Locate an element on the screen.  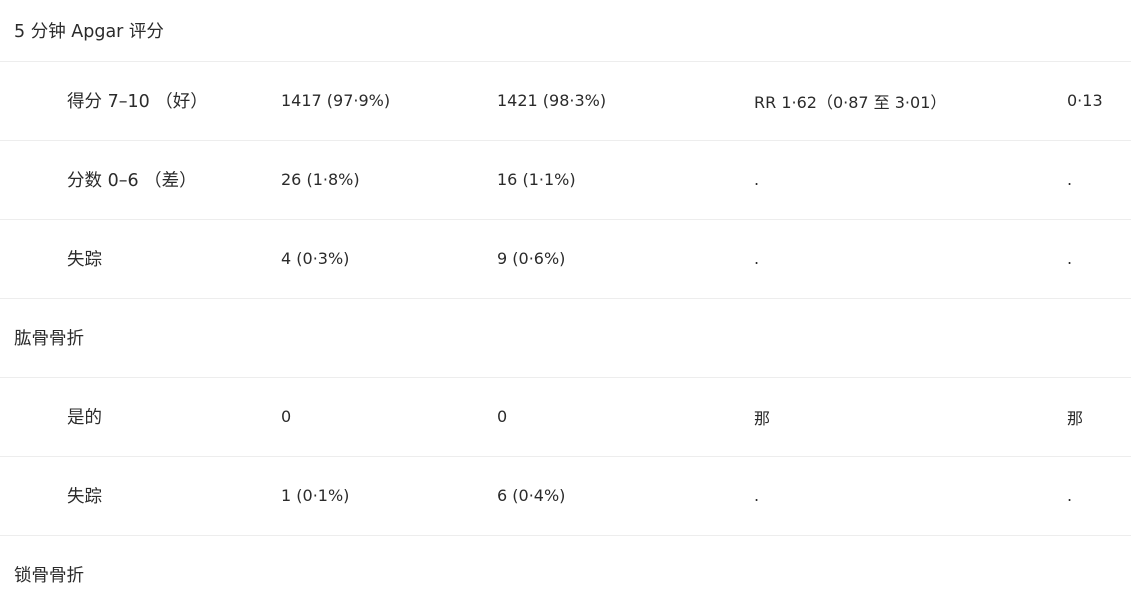
effect-estimate: RR 1·62（0·87 至 3·01） is located at coordinates (910, 100).